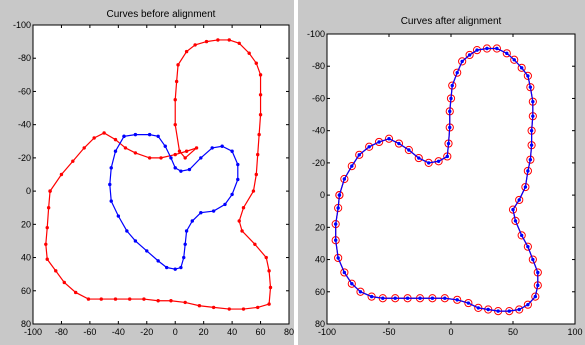 The image size is (585, 345). What do you see at coordinates (320, 324) in the screenshot?
I see `after-y-tick-label: 80` at bounding box center [320, 324].